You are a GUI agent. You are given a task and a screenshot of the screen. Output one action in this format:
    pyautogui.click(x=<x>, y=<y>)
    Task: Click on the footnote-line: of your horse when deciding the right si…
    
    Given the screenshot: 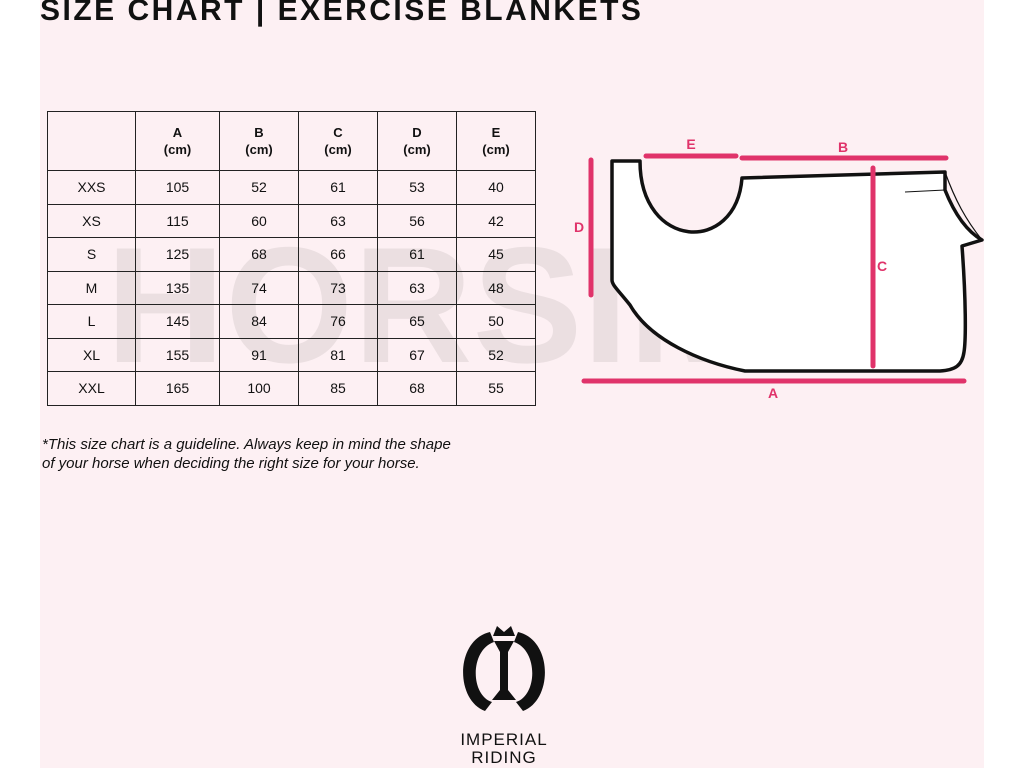 What is the action you would take?
    pyautogui.click(x=231, y=463)
    